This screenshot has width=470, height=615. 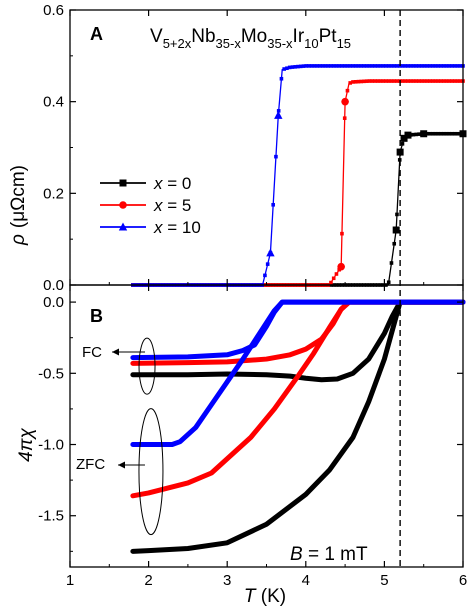 I want to click on fc-ellipse, so click(x=147, y=366).